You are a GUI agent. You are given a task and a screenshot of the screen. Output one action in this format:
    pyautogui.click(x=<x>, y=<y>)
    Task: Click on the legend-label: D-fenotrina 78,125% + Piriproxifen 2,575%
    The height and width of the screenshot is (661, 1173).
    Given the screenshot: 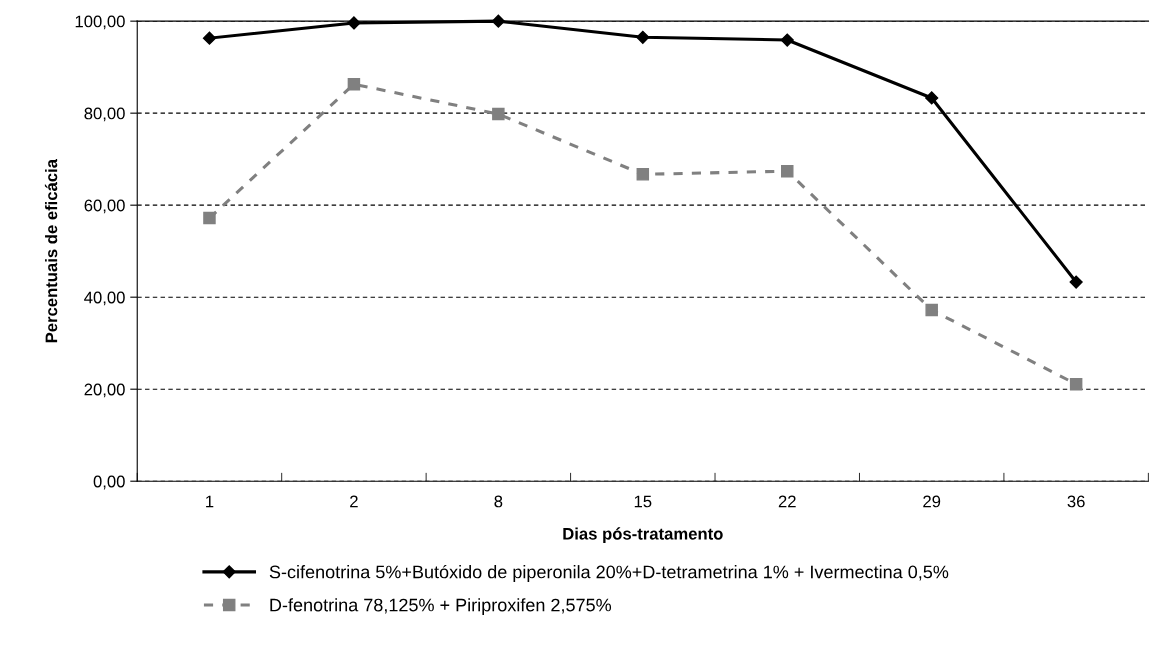 What is the action you would take?
    pyautogui.click(x=441, y=606)
    